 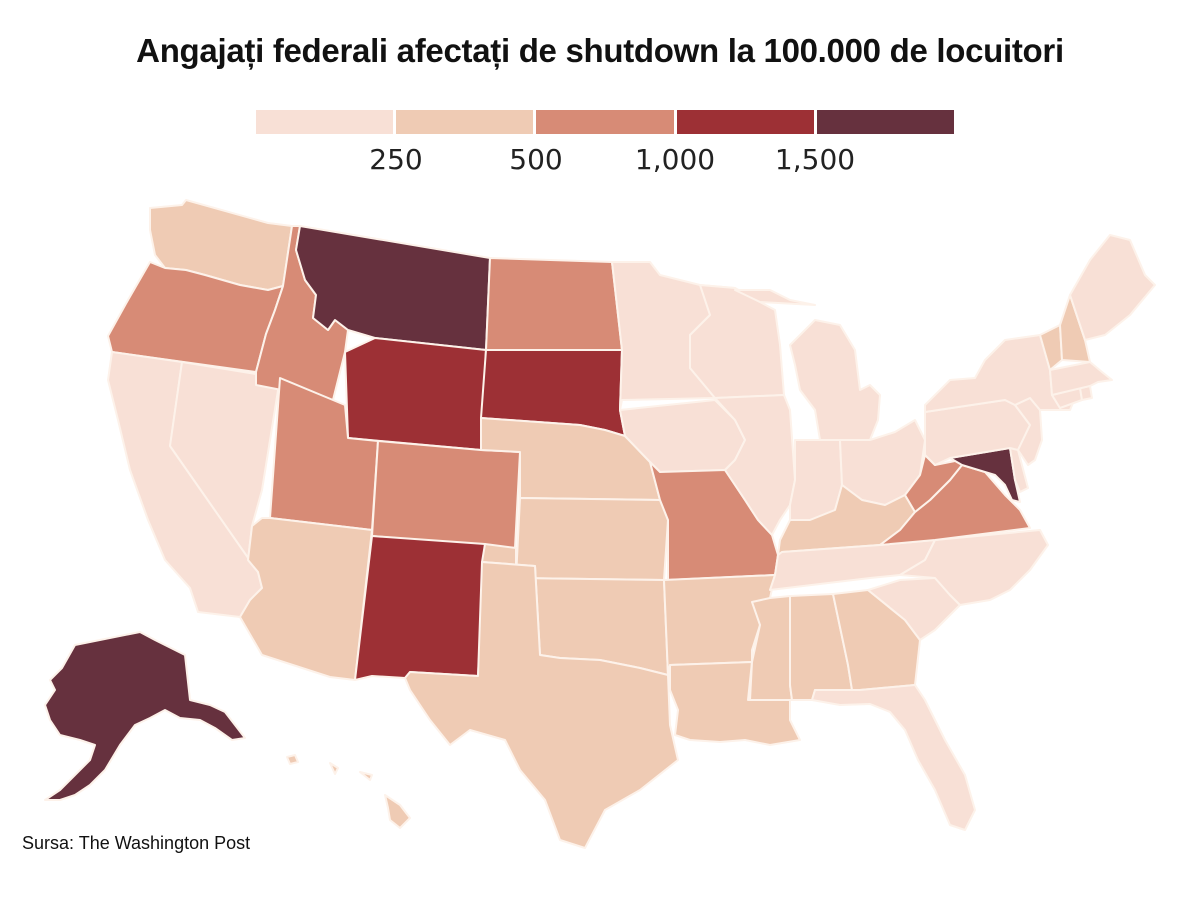 What do you see at coordinates (420, 608) in the screenshot?
I see `state-new-mexico` at bounding box center [420, 608].